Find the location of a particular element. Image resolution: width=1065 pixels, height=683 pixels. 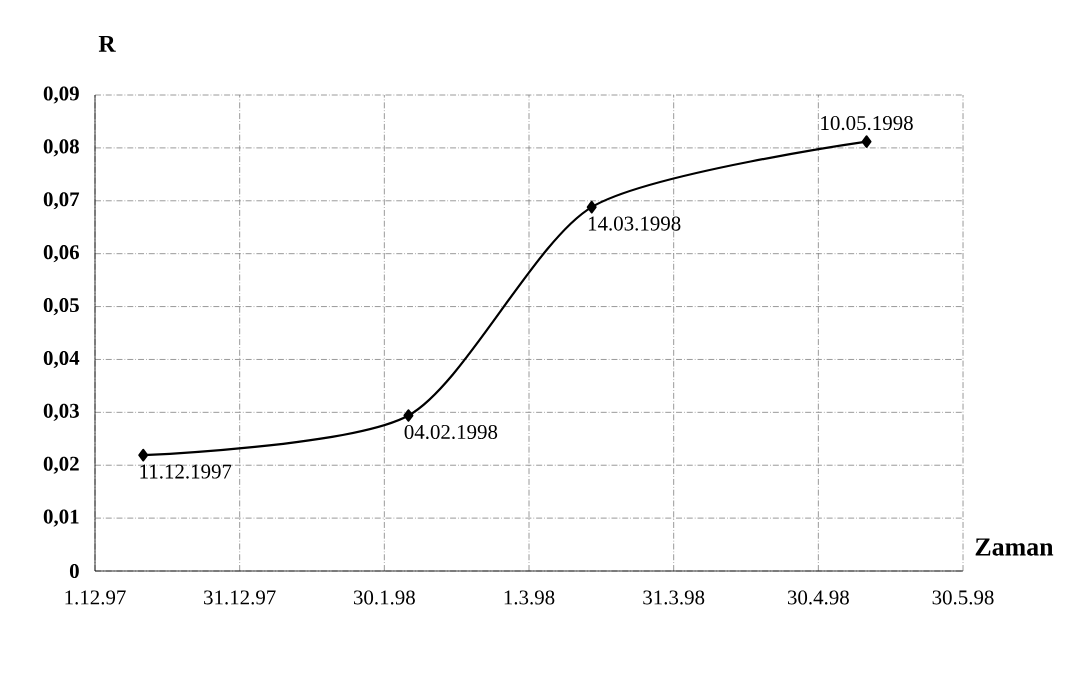

y-tick-label: 0,08 is located at coordinates (61, 148).